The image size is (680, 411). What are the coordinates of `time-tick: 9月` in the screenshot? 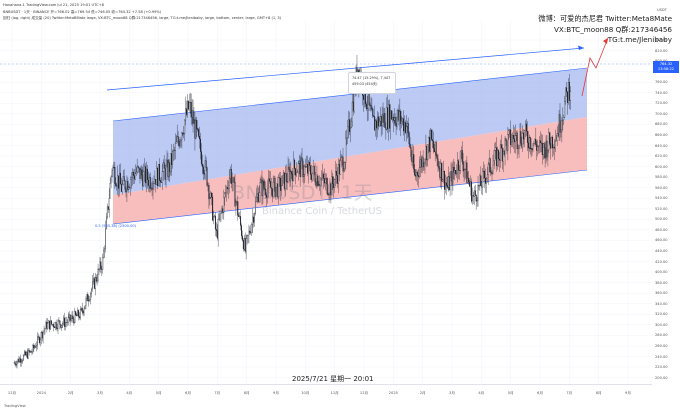 It's located at (628, 393).